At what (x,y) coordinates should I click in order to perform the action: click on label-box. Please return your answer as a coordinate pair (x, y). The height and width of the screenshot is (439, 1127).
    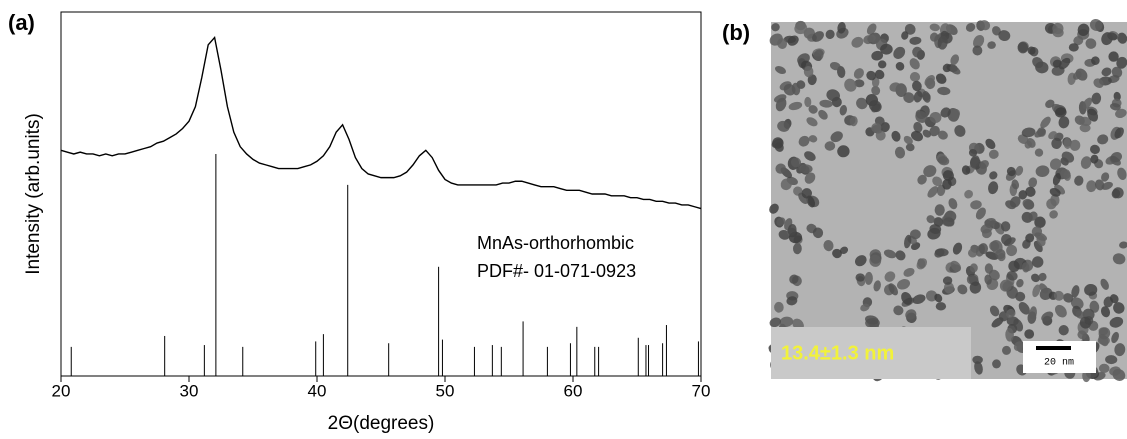
    Looking at the image, I should click on (871, 353).